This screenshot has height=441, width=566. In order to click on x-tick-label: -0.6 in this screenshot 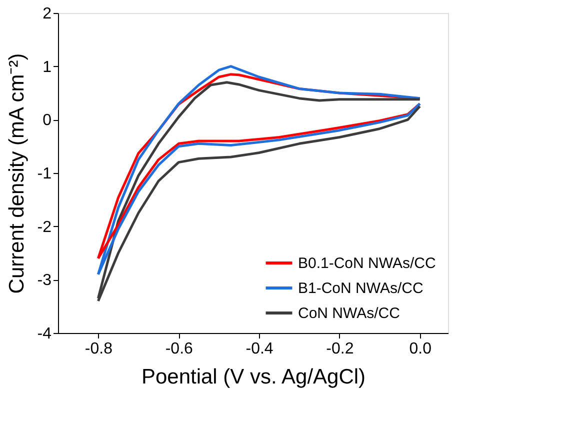, I will do `click(179, 349)`.